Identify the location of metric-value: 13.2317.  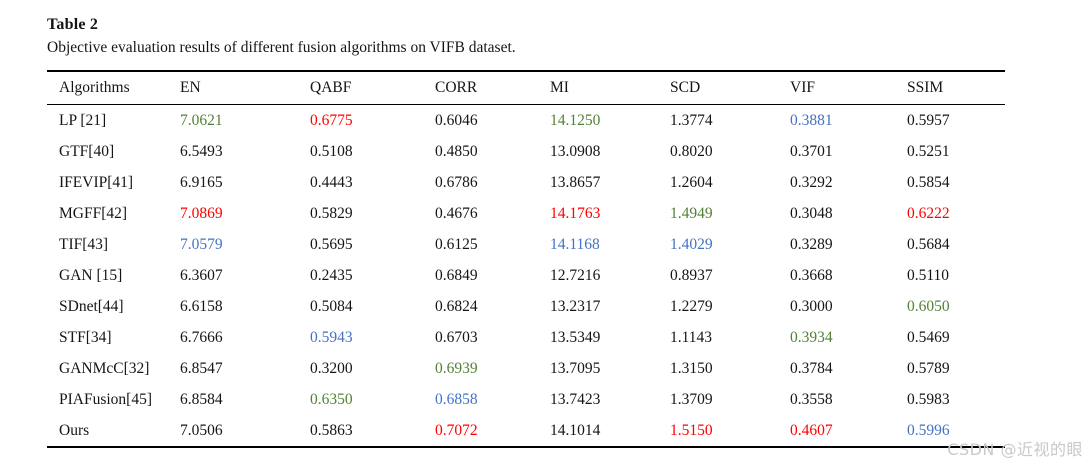
(575, 306).